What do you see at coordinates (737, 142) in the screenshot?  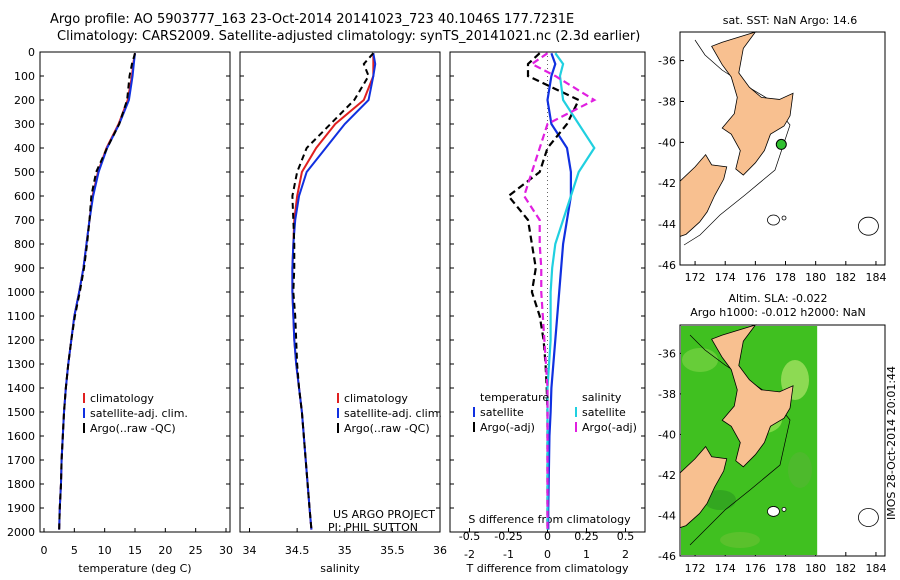 I see `sst-isobath` at bounding box center [737, 142].